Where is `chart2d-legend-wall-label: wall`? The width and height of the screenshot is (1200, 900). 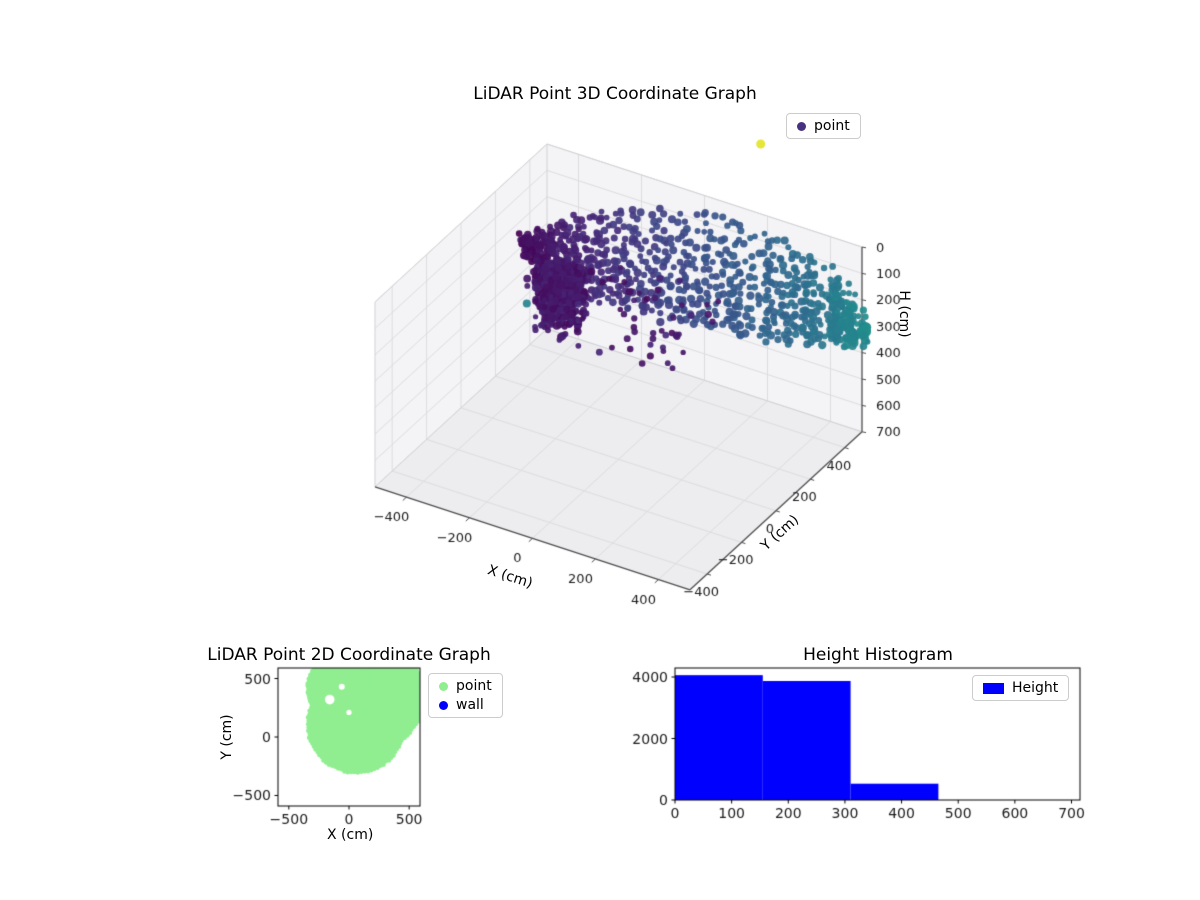
chart2d-legend-wall-label: wall is located at coordinates (470, 705).